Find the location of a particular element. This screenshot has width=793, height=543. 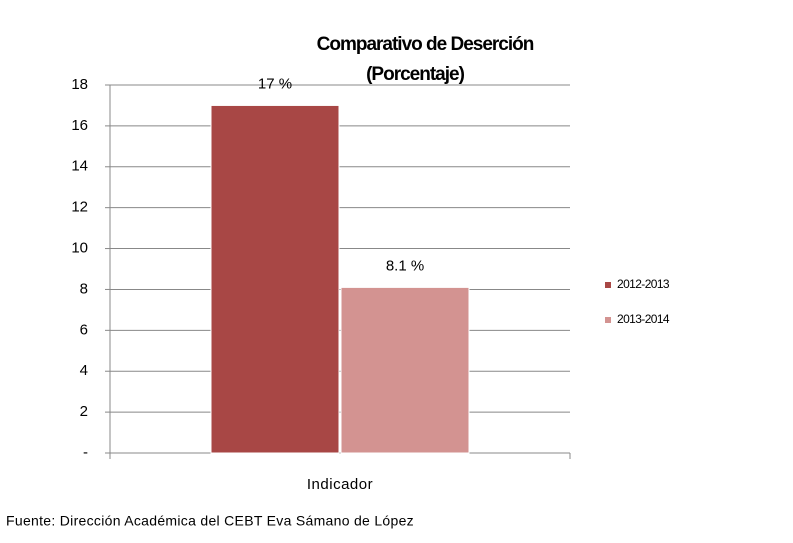

x-tick-label: Indicador is located at coordinates (340, 484).